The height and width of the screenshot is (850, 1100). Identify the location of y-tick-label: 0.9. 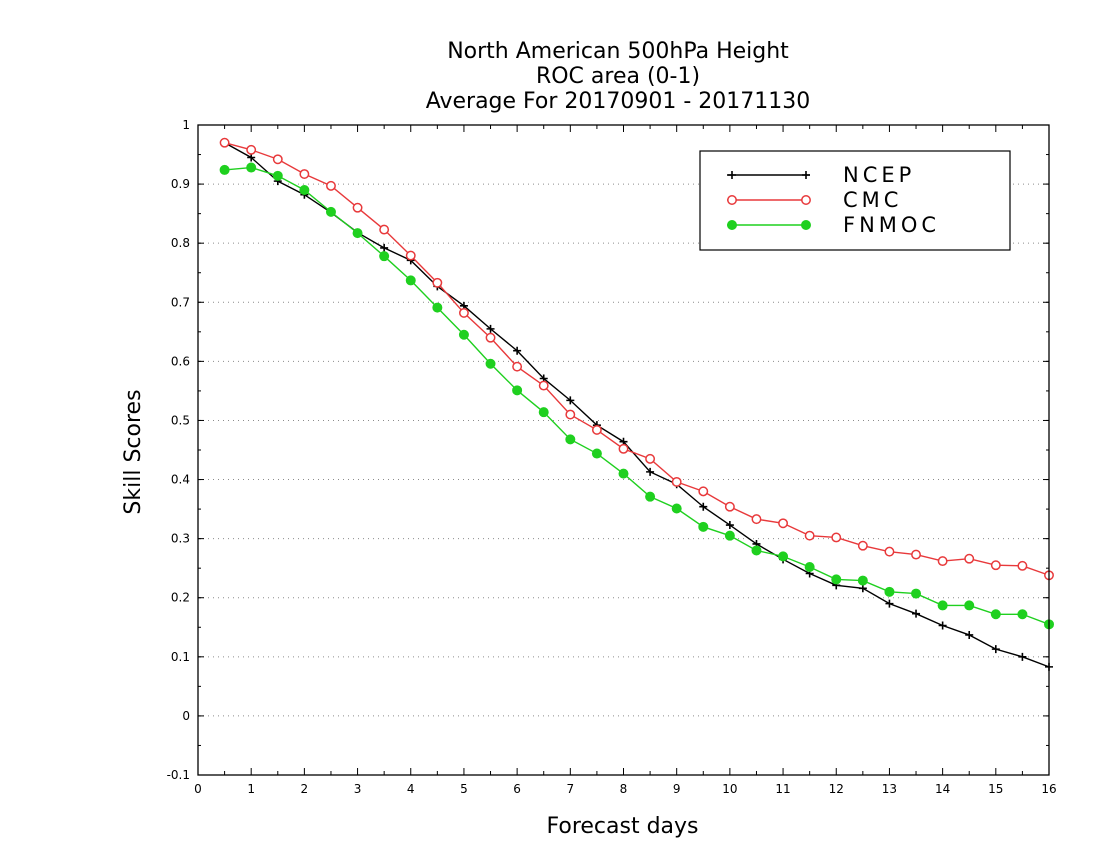
(180, 184).